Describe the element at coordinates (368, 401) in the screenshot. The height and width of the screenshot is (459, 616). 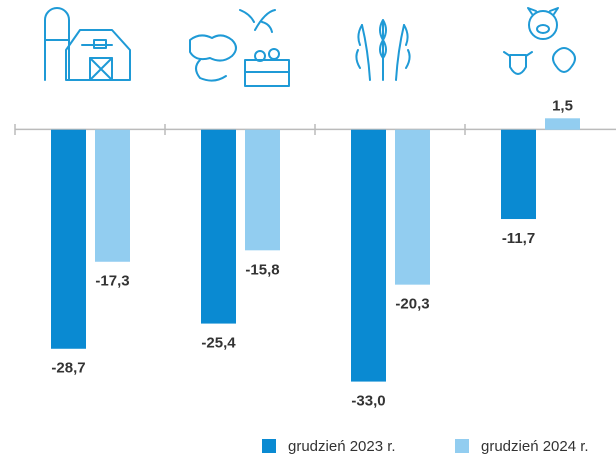
I see `value-label: -33,0` at that location.